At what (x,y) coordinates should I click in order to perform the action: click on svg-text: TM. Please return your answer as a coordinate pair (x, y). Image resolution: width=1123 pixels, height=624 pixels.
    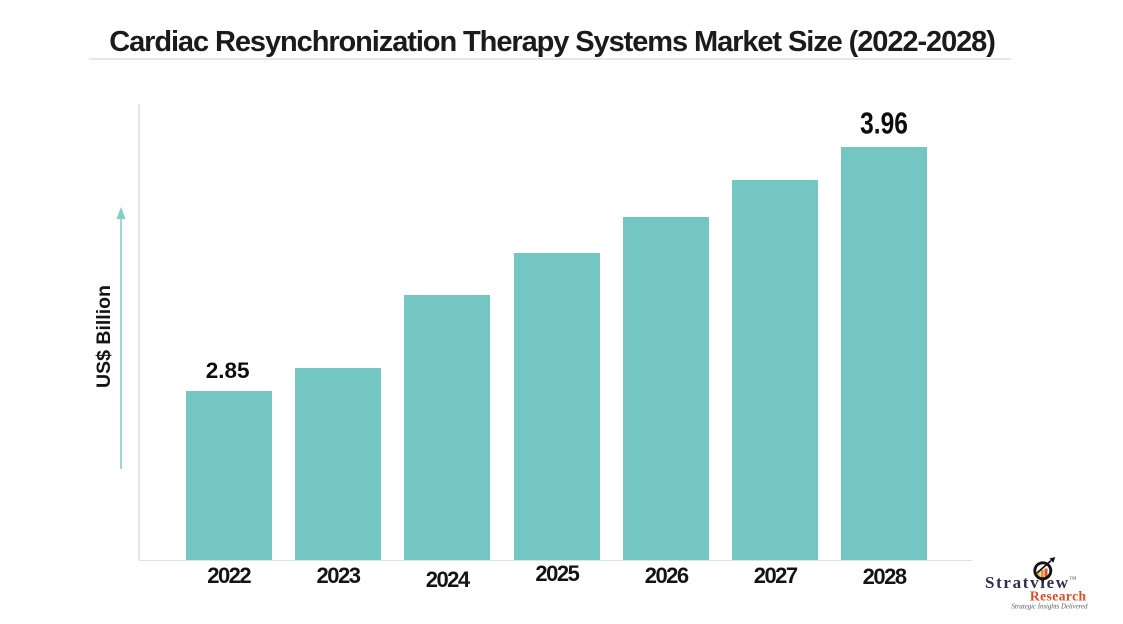
    Looking at the image, I should click on (1073, 578).